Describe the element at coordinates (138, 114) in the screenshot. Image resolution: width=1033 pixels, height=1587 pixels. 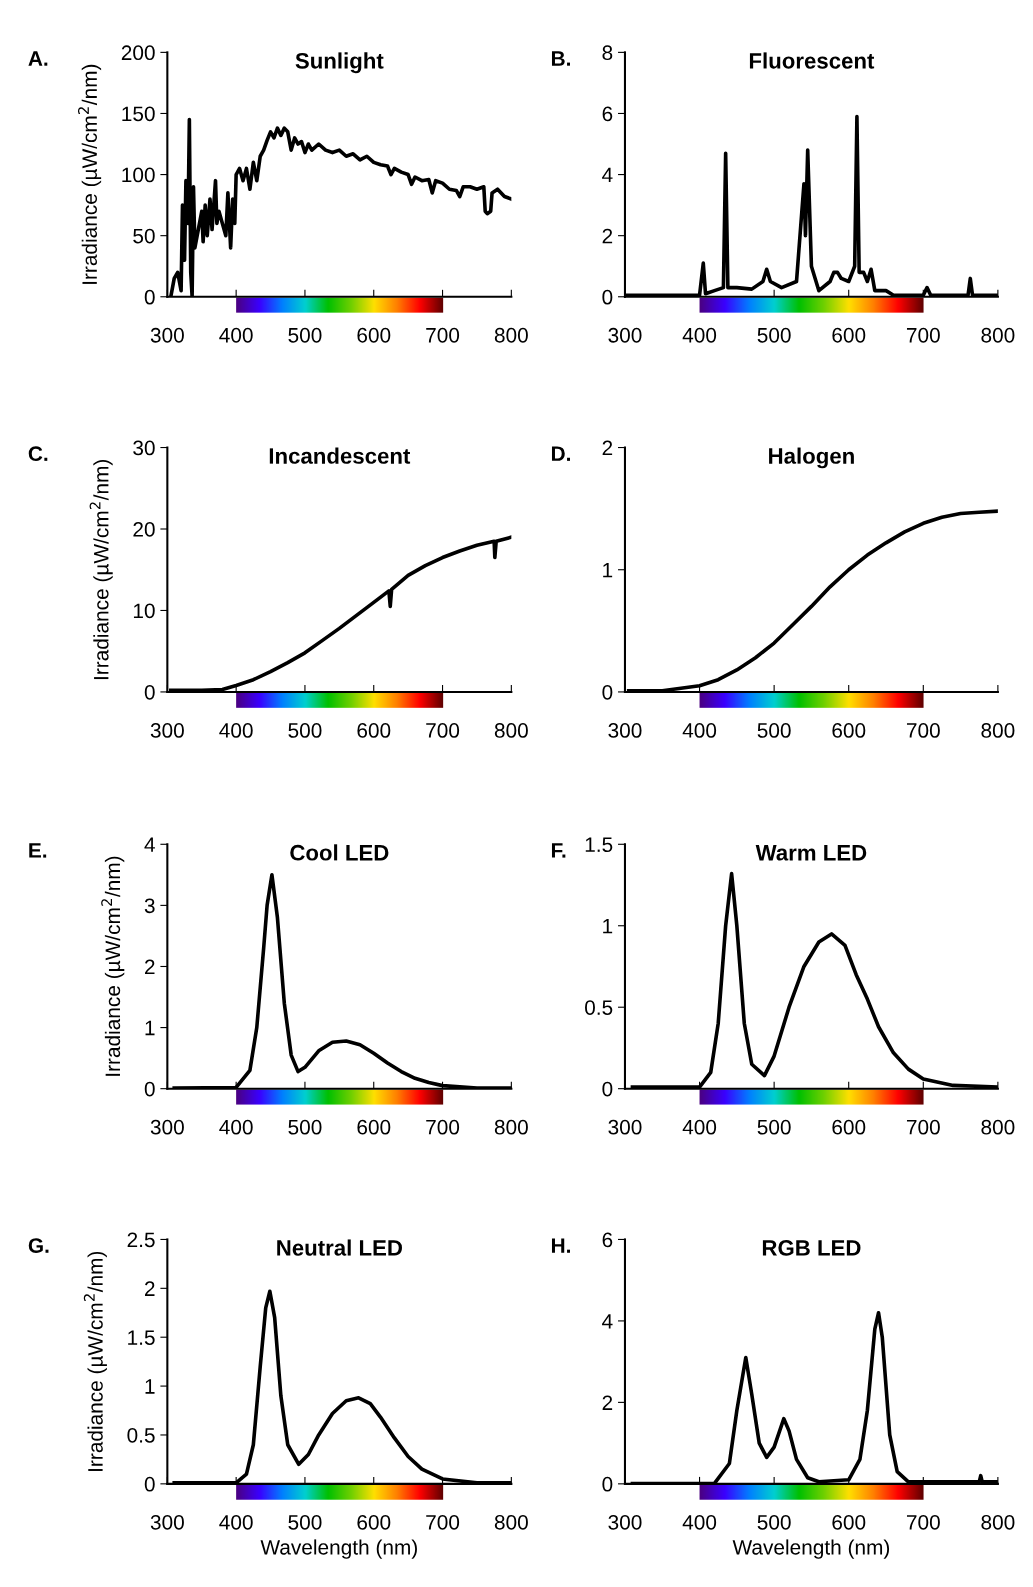
I see `y-tick-label: 150` at that location.